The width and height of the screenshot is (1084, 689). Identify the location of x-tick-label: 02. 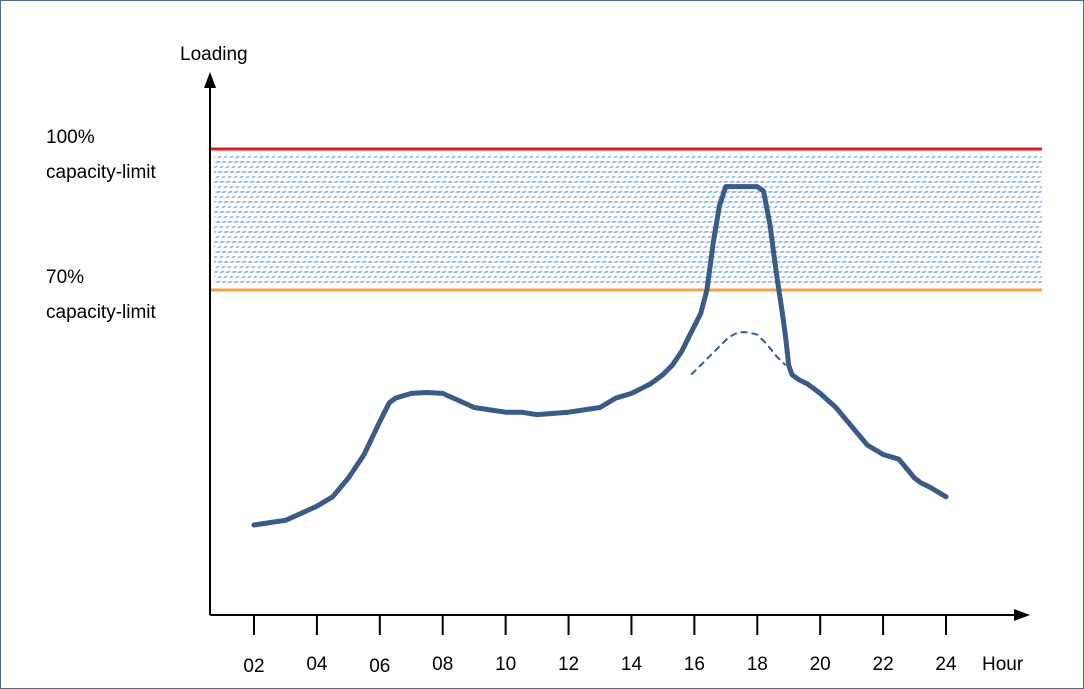
(253, 666).